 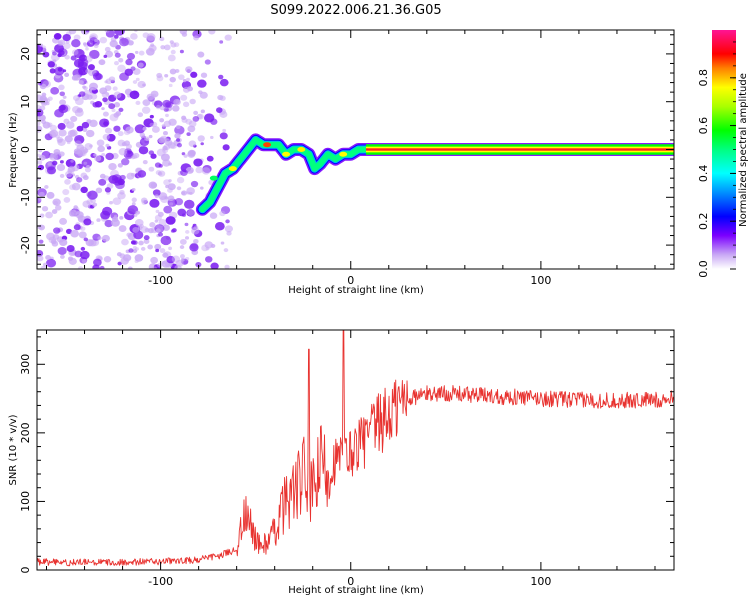 What do you see at coordinates (13, 449) in the screenshot?
I see `snr-ylabel: SNR (10 * v/v)` at bounding box center [13, 449].